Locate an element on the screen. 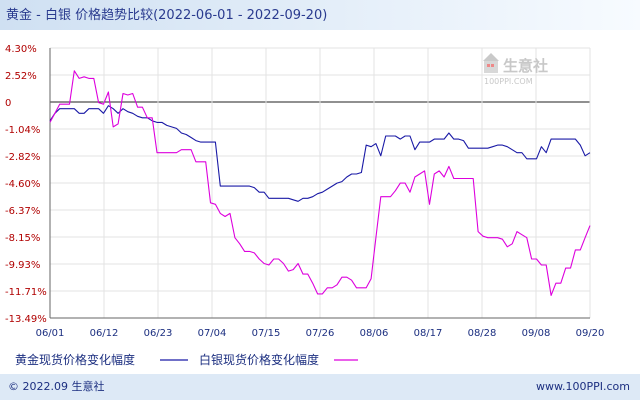 The height and width of the screenshot is (404, 640). y-tick-label: -8.15% is located at coordinates (22, 238).